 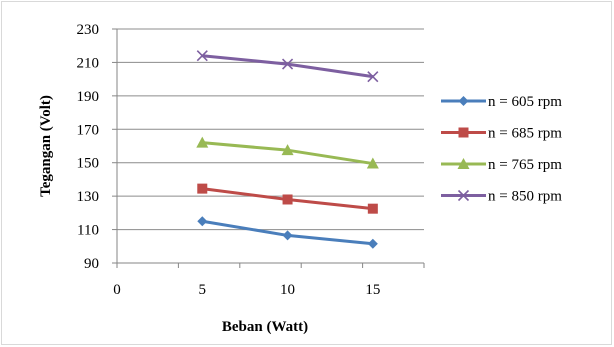 What do you see at coordinates (372, 290) in the screenshot?
I see `x-tick-label: 15` at bounding box center [372, 290].